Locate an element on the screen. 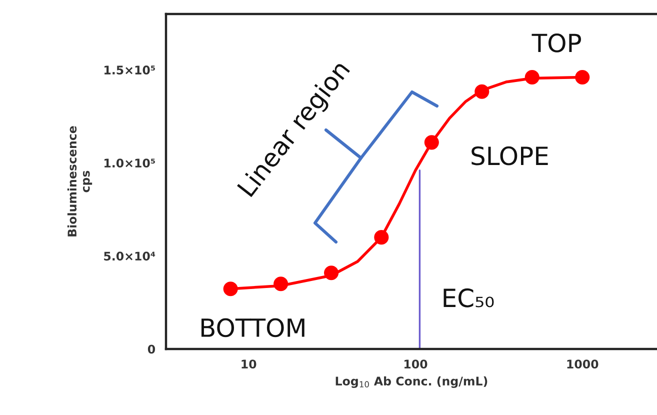 This screenshot has height=415, width=657. x-tick-label: 10 is located at coordinates (249, 364).